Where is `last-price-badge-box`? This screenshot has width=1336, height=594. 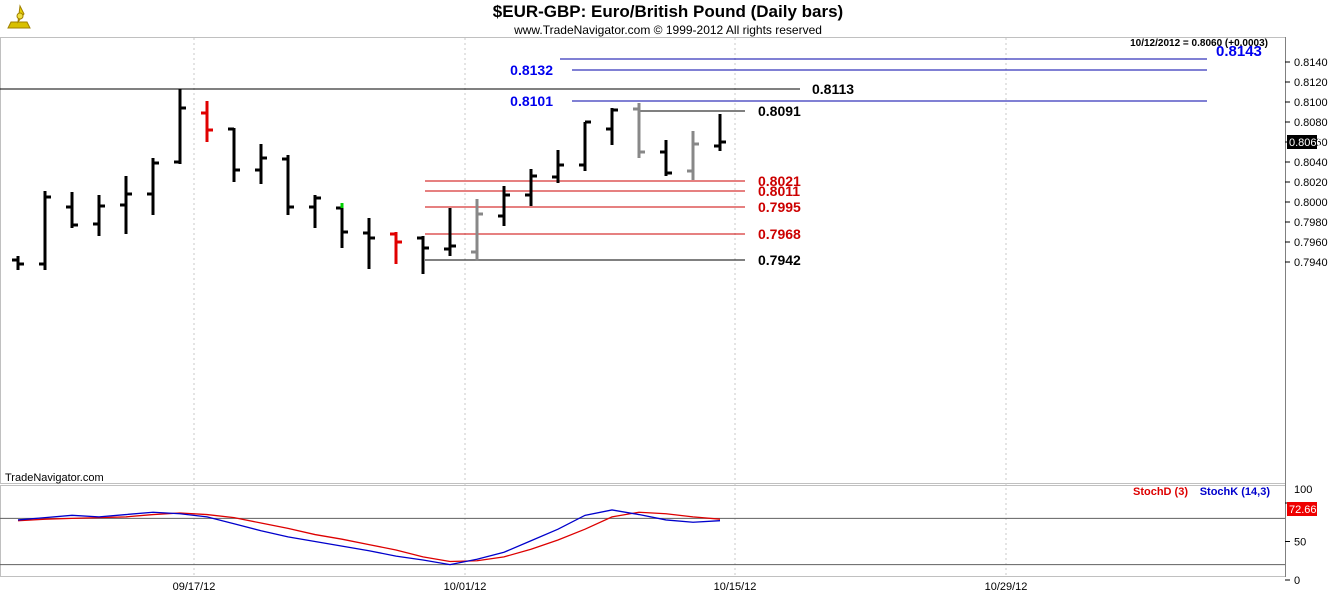
last-price-badge-box is located at coordinates (1302, 142).